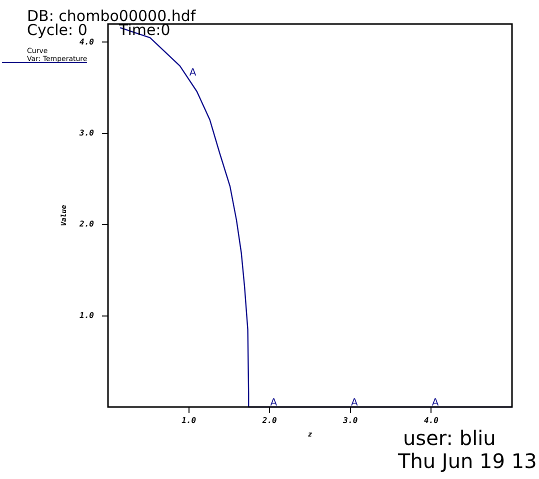 This screenshot has height=479, width=539. Describe the element at coordinates (431, 420) in the screenshot. I see `x-tick-label: 4.0` at that location.